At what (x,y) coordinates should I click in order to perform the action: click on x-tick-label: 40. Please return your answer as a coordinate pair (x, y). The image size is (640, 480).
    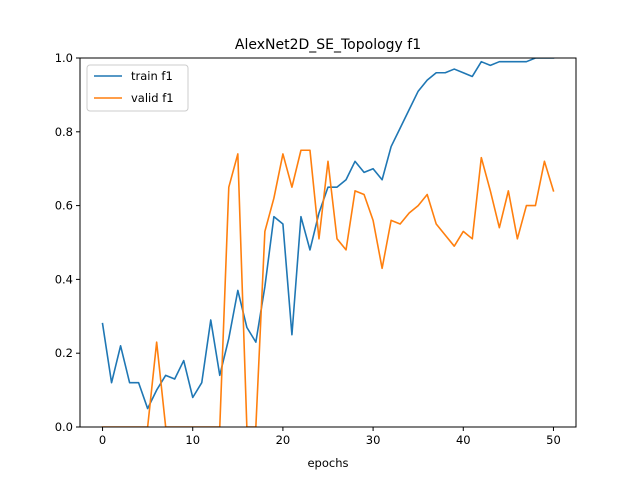
    Looking at the image, I should click on (463, 440).